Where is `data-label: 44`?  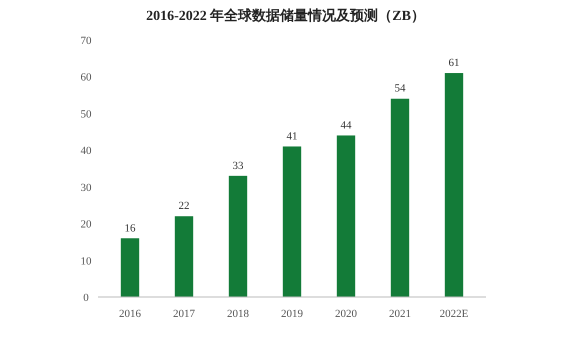 data-label: 44 is located at coordinates (346, 125).